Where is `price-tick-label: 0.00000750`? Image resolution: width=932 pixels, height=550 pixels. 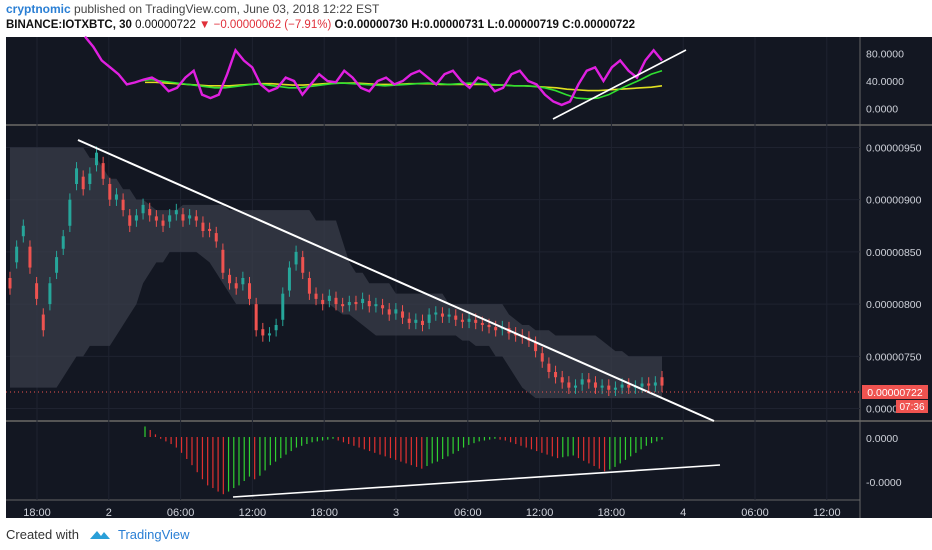 price-tick-label: 0.00000750 is located at coordinates (894, 357).